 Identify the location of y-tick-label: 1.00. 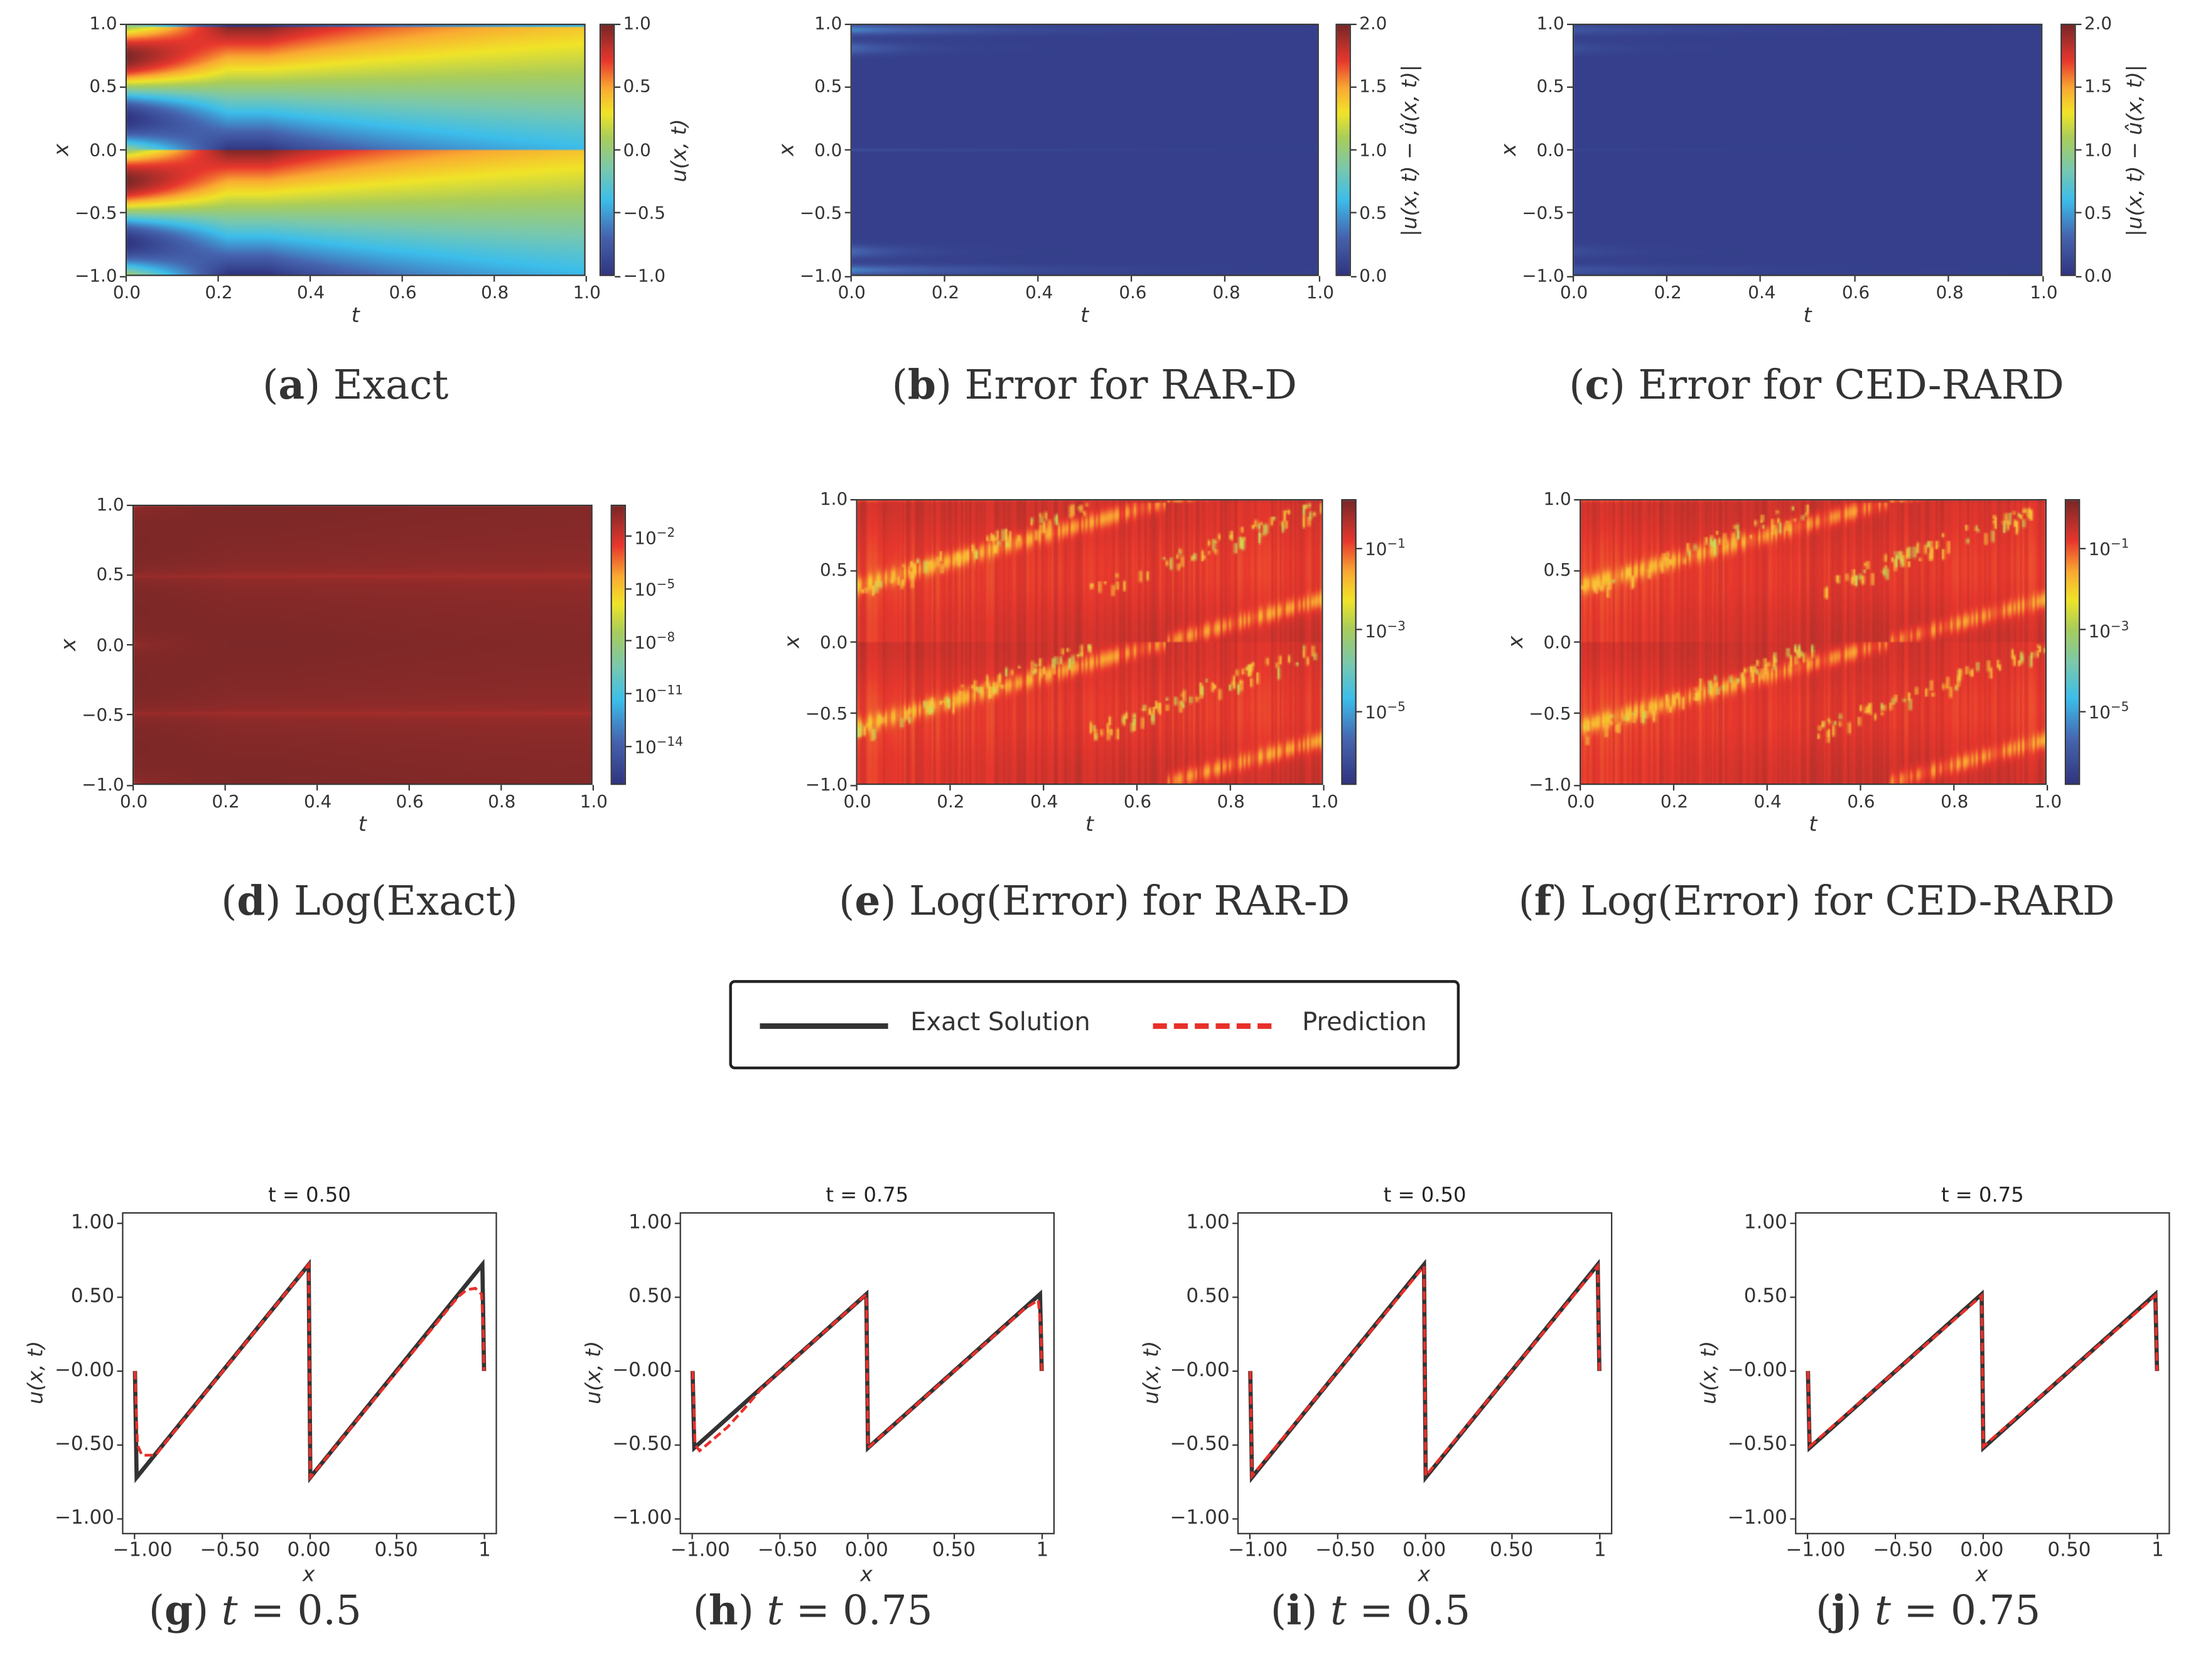
(1765, 1223).